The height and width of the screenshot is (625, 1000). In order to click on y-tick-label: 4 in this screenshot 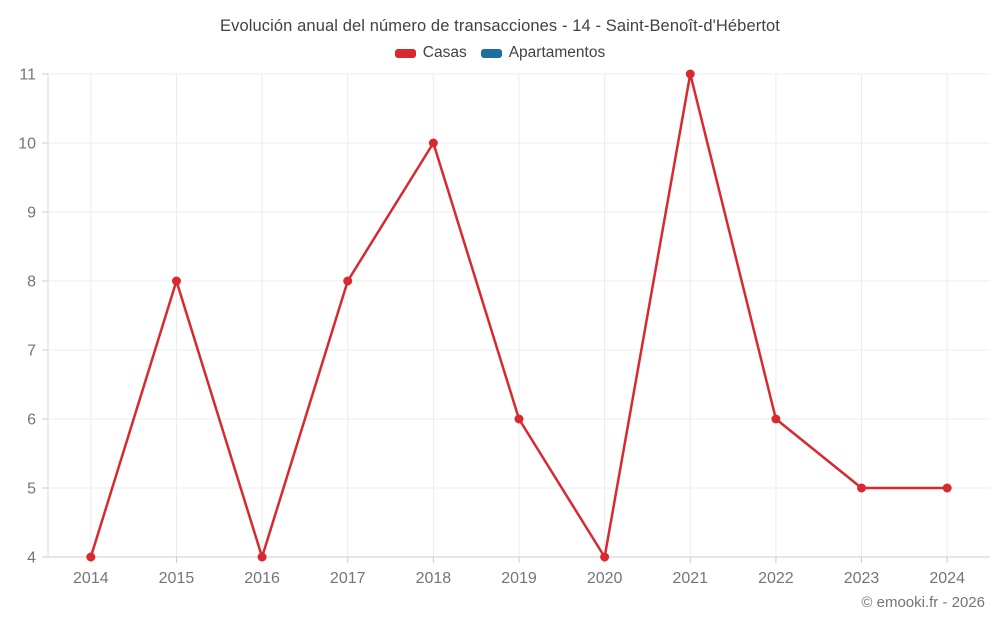, I will do `click(31, 558)`.